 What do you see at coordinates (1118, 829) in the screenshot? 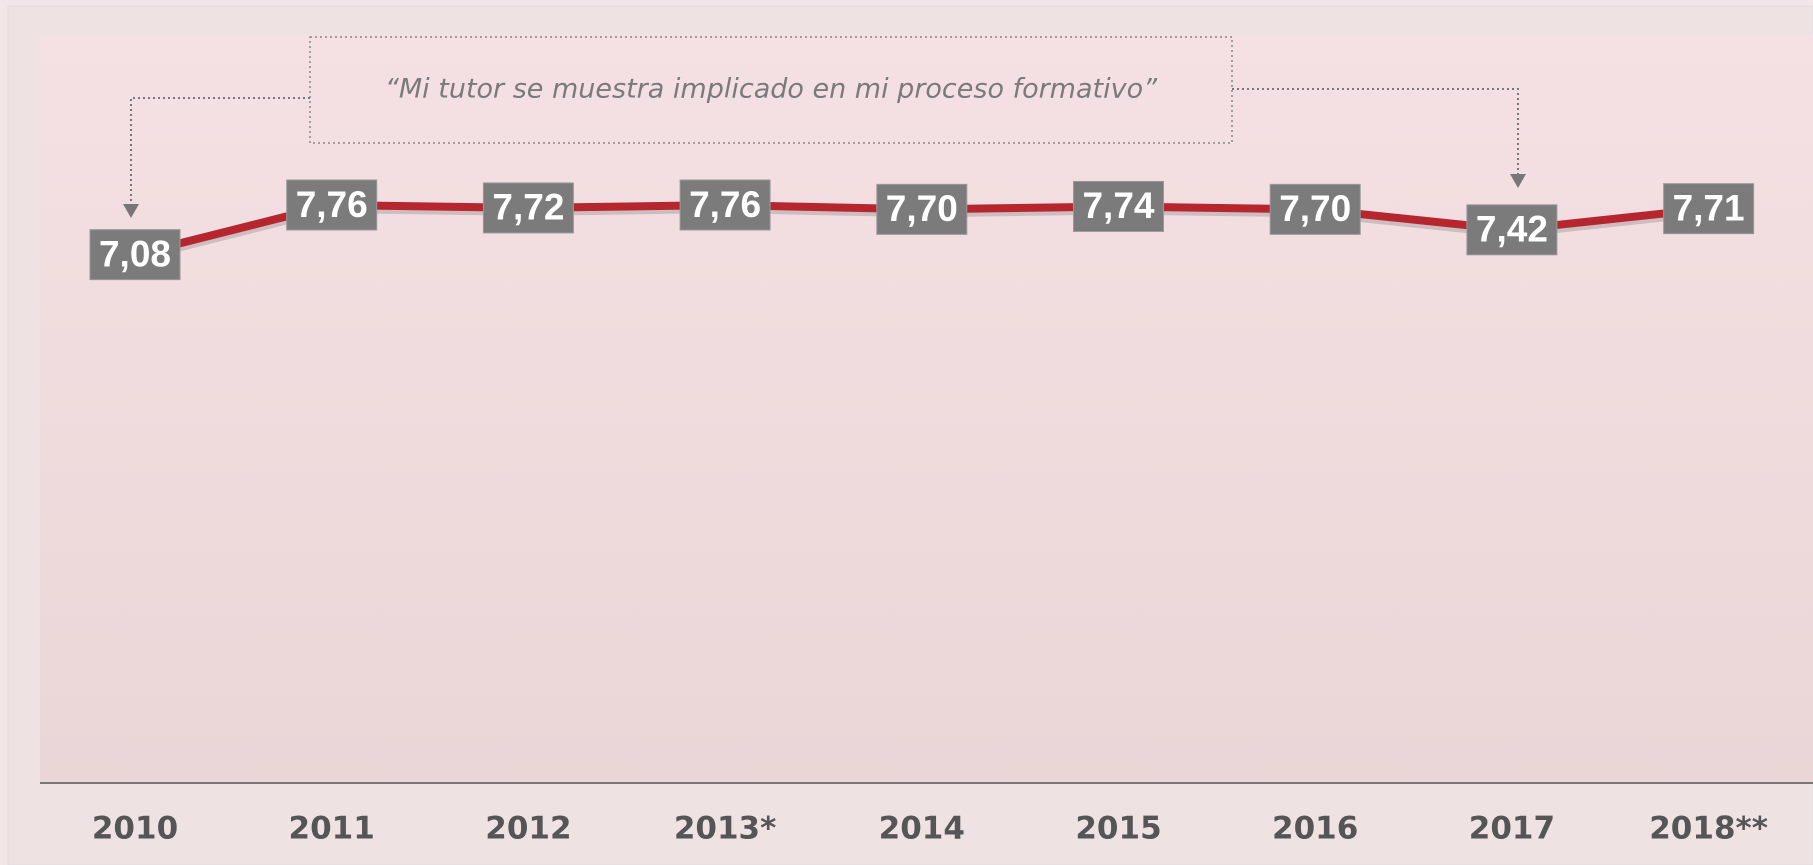
I see `x-tick-label: 2015` at bounding box center [1118, 829].